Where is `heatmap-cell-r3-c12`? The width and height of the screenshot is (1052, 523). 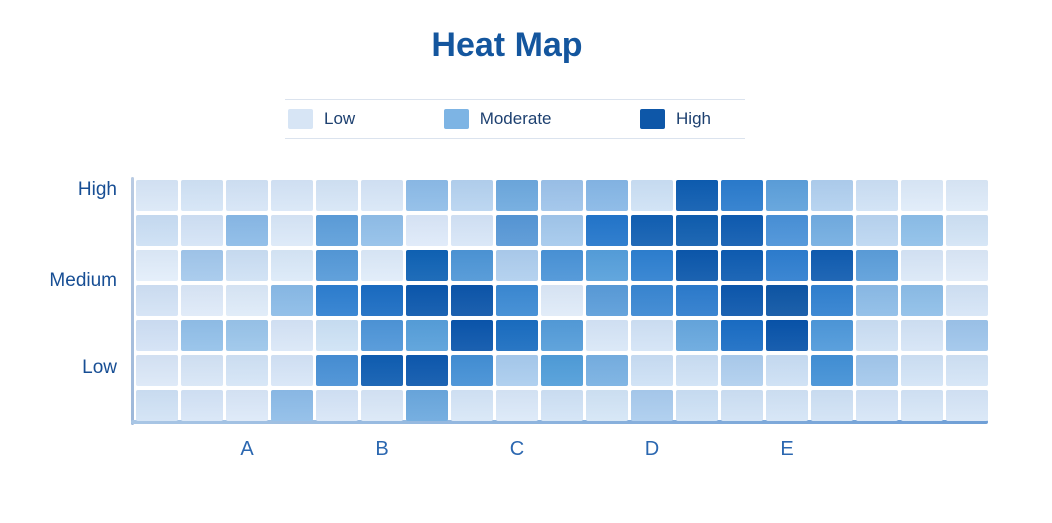 heatmap-cell-r3-c12 is located at coordinates (652, 265).